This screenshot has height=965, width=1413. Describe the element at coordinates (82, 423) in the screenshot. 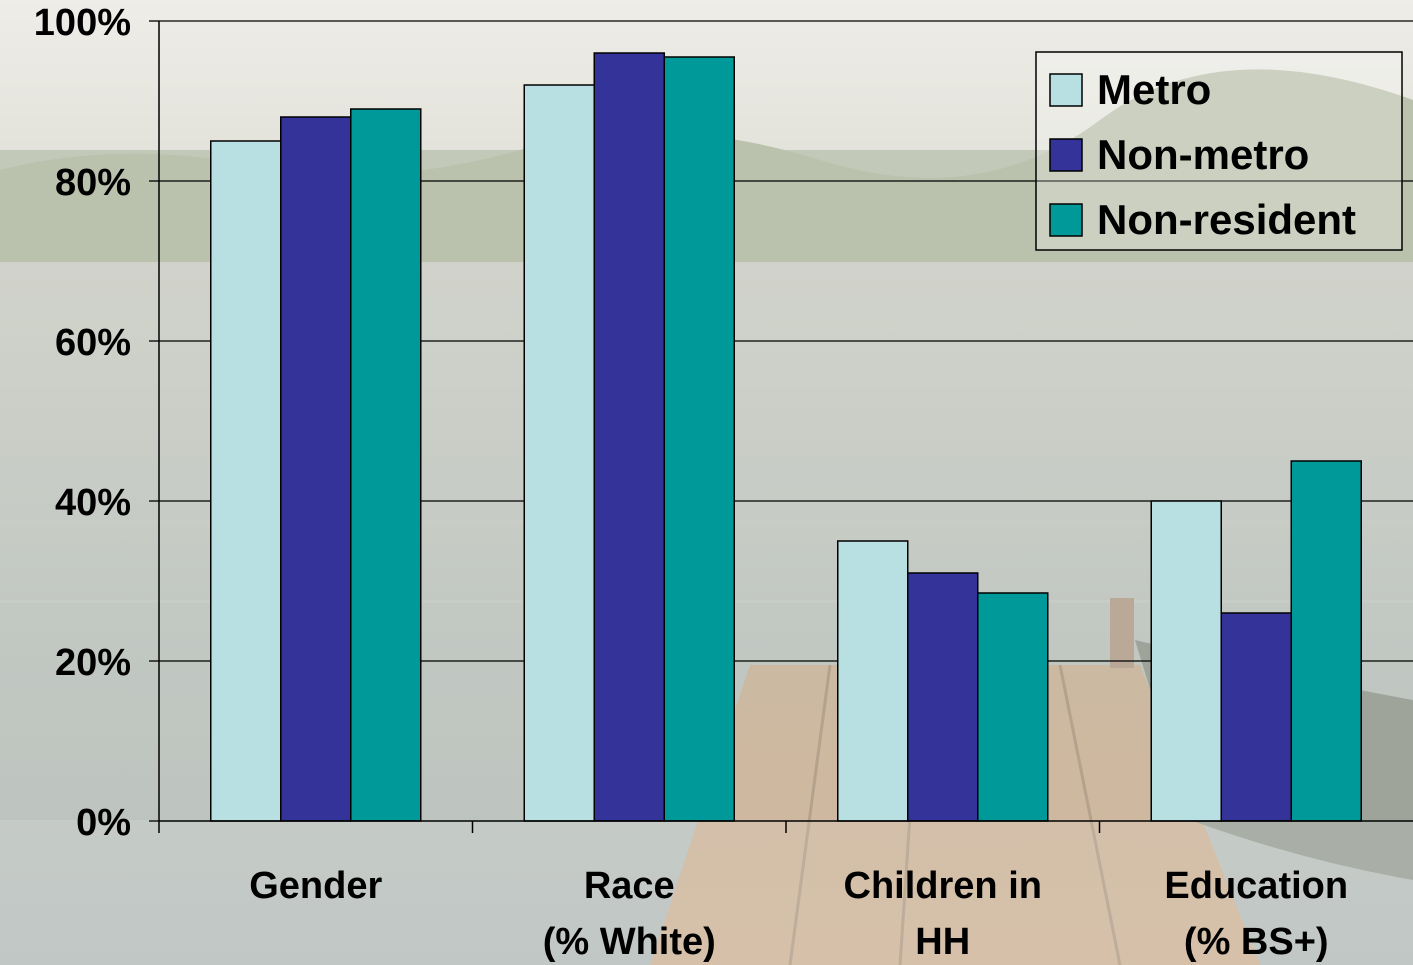

I see `y-tick-labels: 0% 20% 40% 60% 80% 100%` at that location.